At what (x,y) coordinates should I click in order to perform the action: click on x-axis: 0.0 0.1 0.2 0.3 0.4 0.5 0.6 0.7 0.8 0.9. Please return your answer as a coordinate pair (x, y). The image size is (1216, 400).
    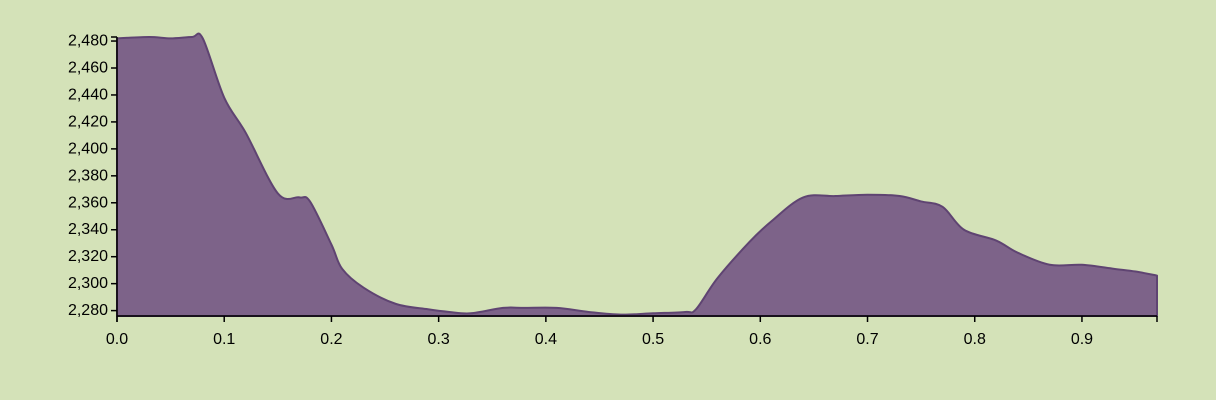
    Looking at the image, I should click on (632, 331).